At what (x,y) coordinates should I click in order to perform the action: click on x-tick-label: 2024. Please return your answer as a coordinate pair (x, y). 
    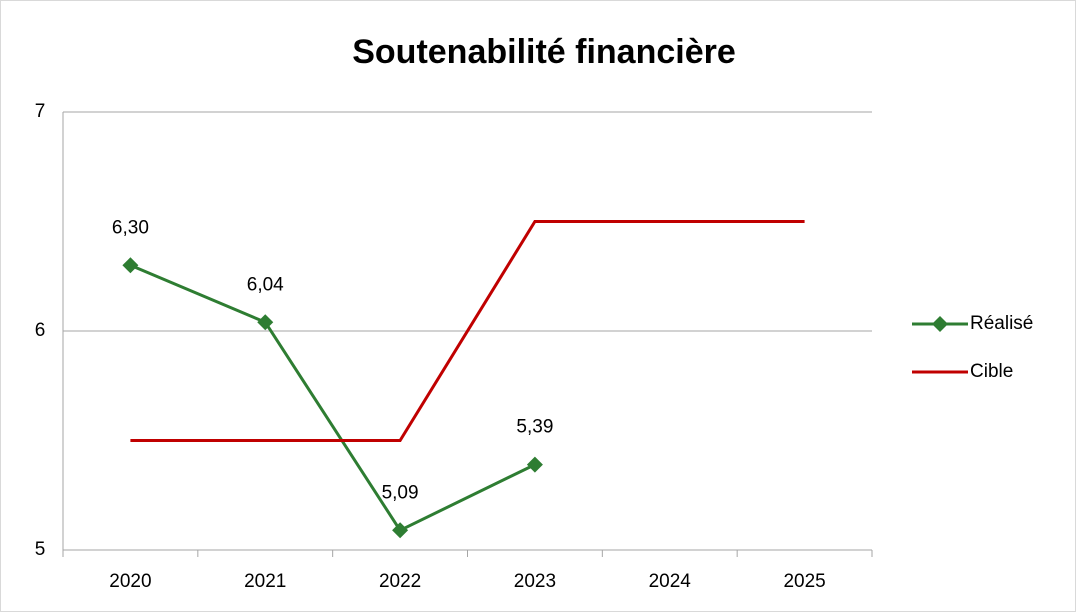
    Looking at the image, I should click on (670, 581).